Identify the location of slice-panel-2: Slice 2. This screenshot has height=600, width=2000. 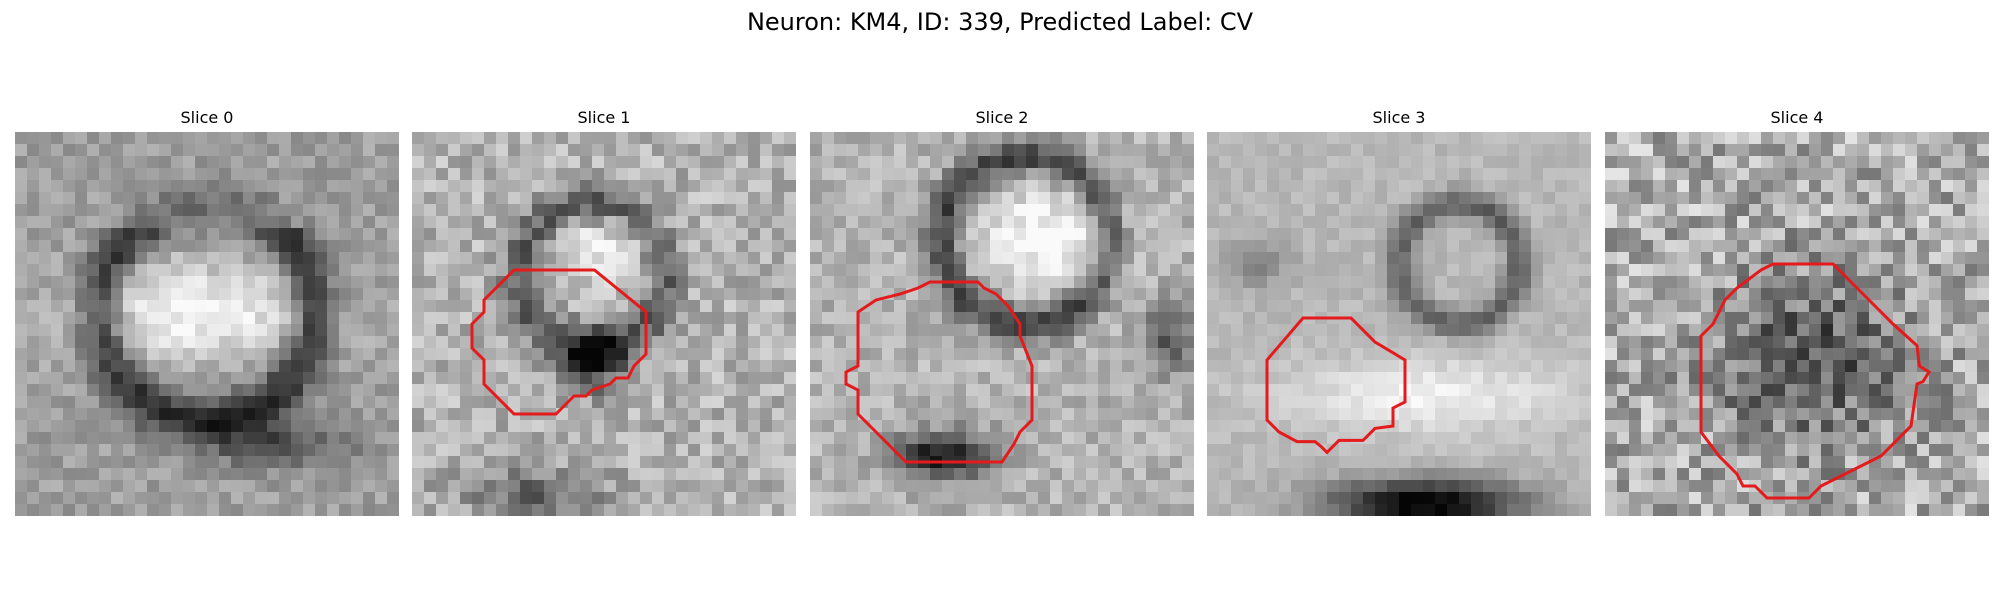
(1002, 312).